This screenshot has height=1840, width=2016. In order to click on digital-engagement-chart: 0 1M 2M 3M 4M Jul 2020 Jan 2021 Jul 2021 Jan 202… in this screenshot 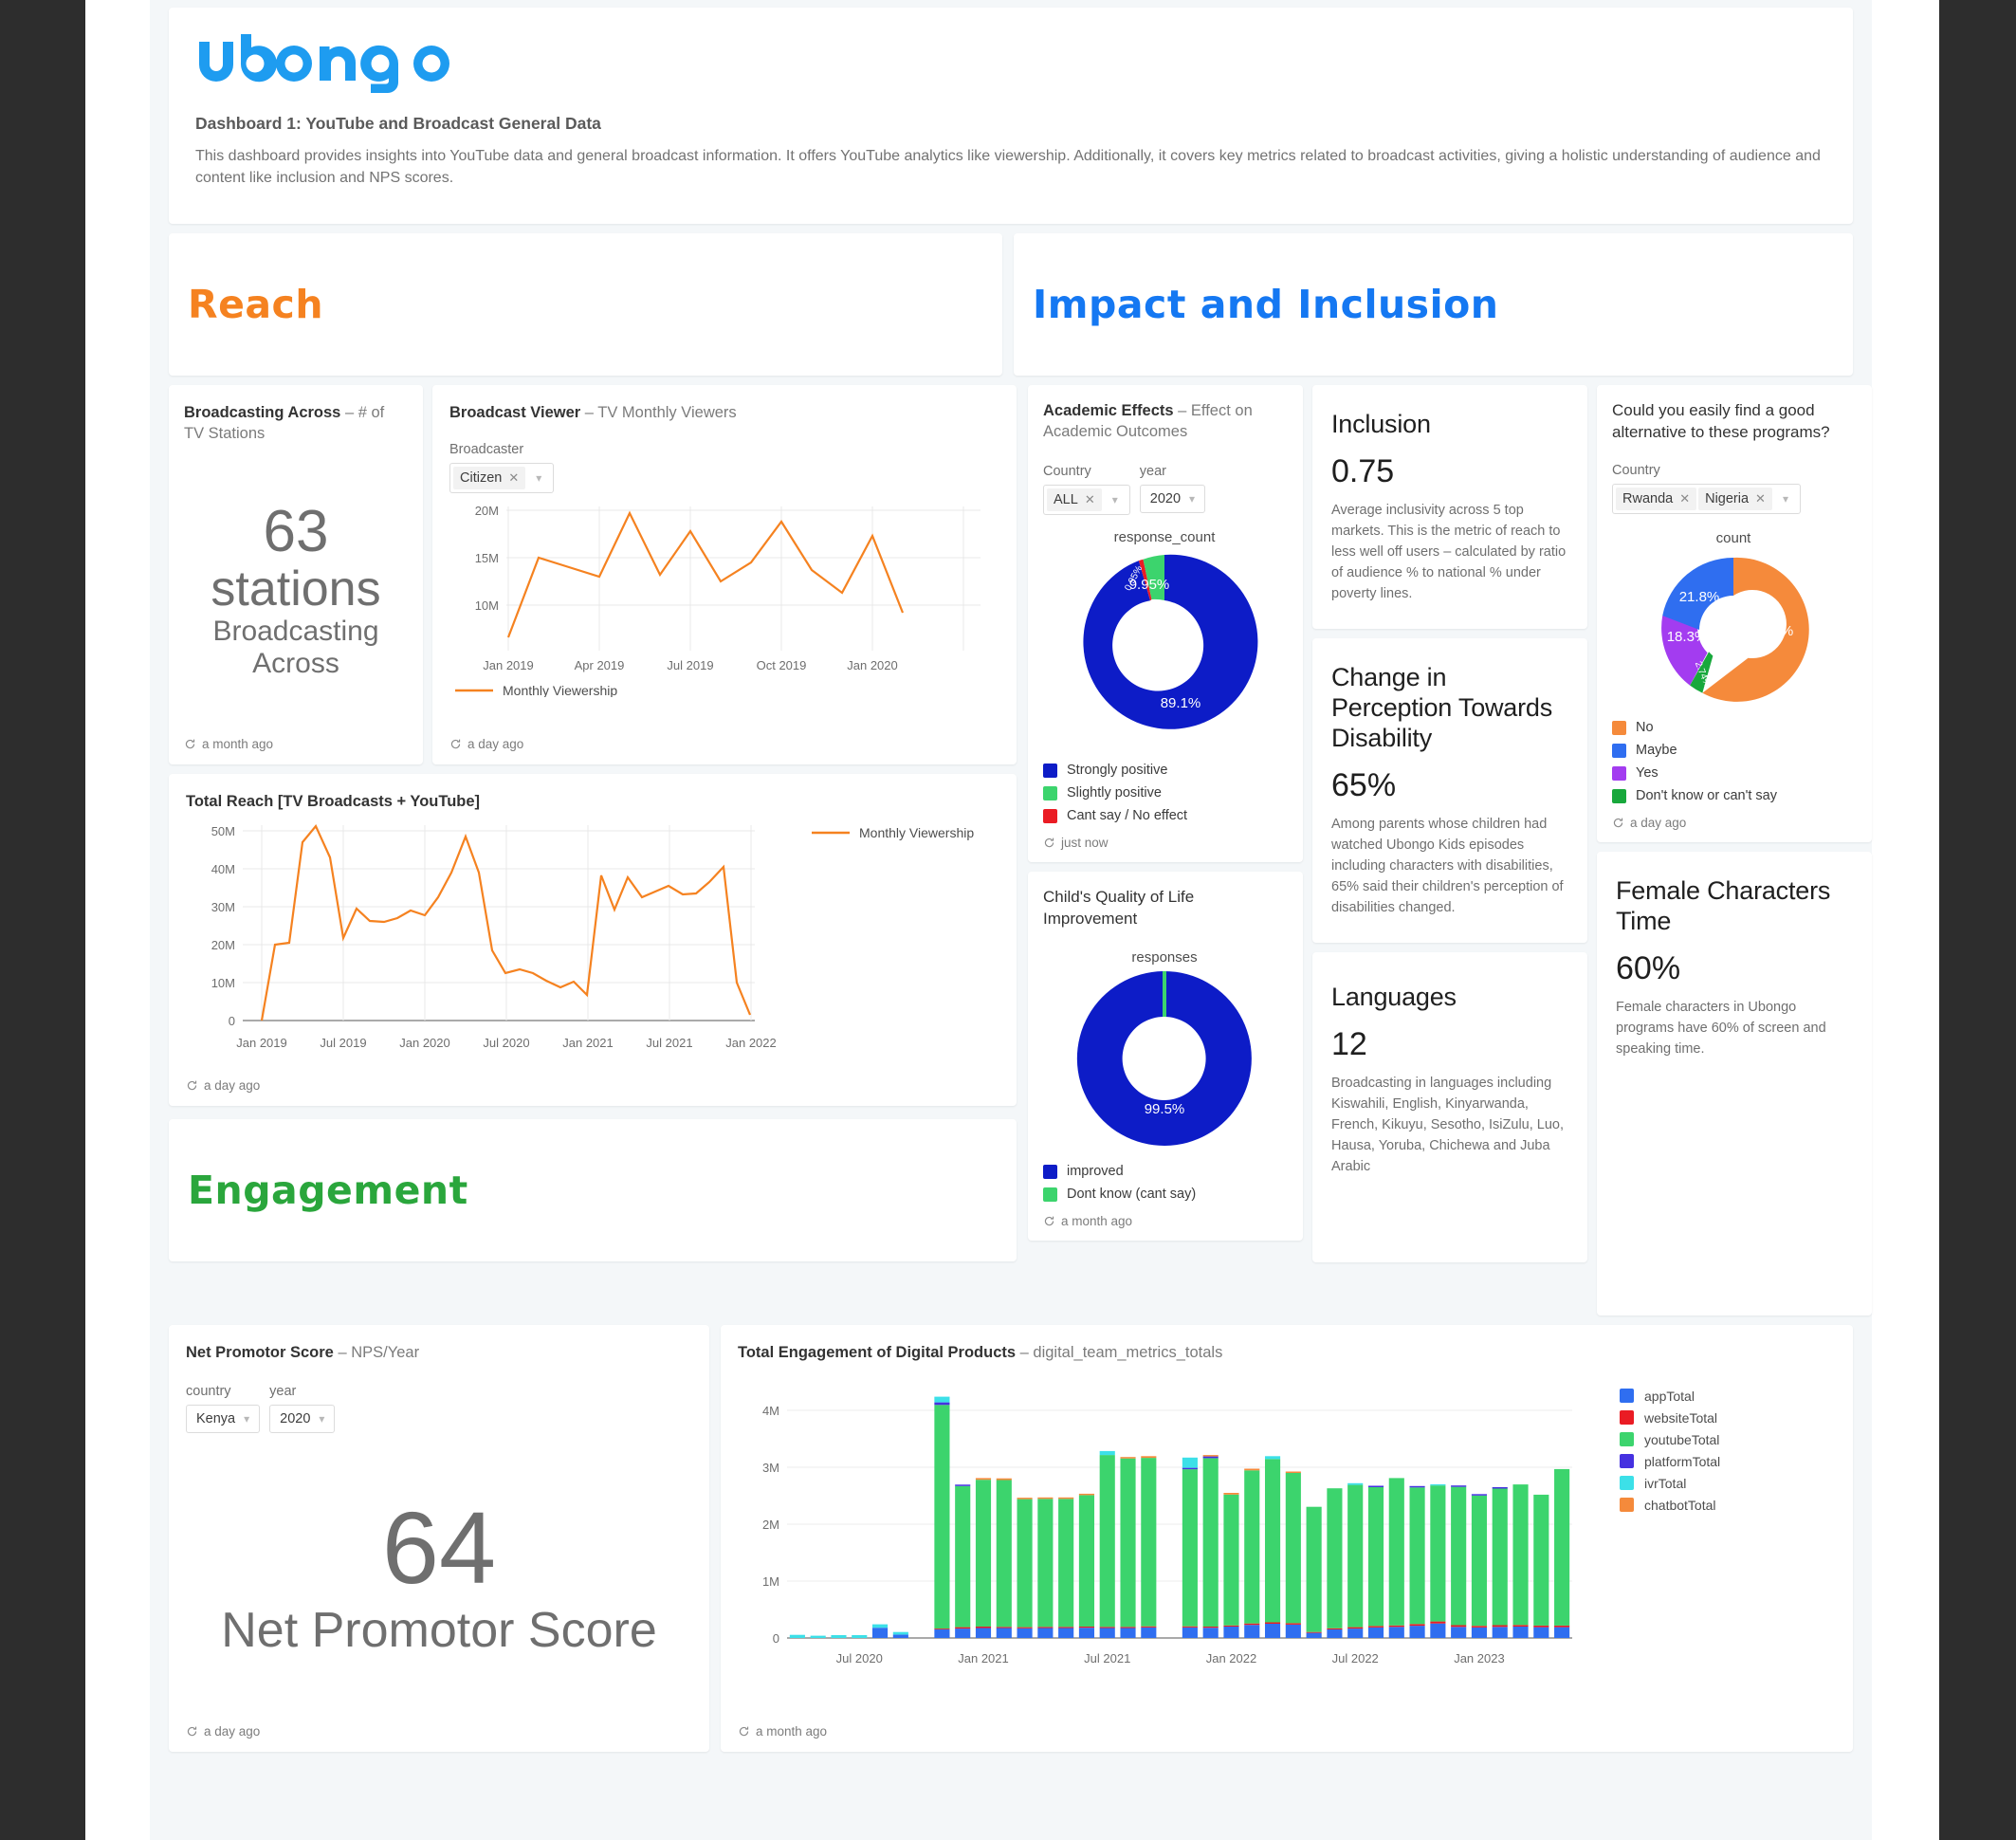, I will do `click(1287, 1543)`.